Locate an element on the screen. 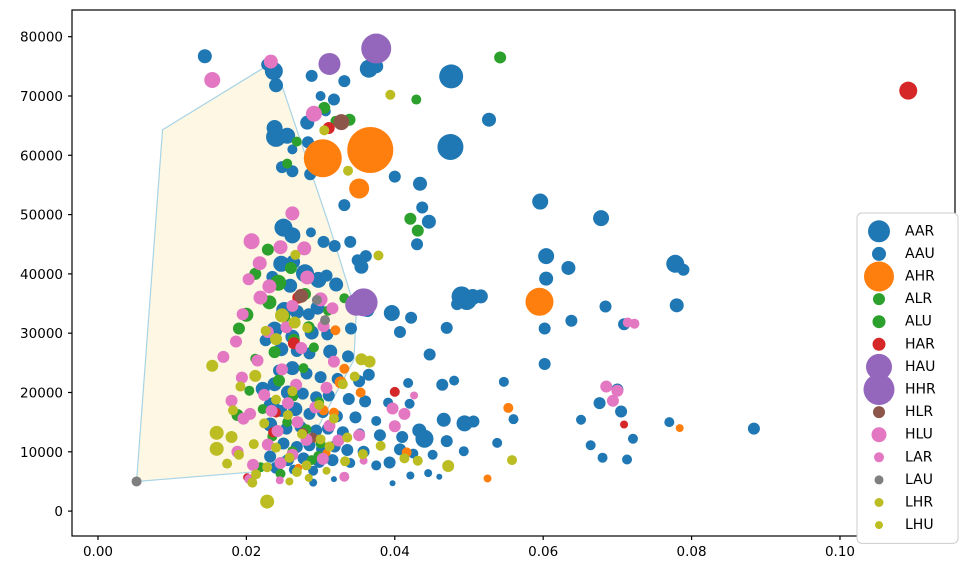  legend-item-alu: ALU is located at coordinates (902, 322).